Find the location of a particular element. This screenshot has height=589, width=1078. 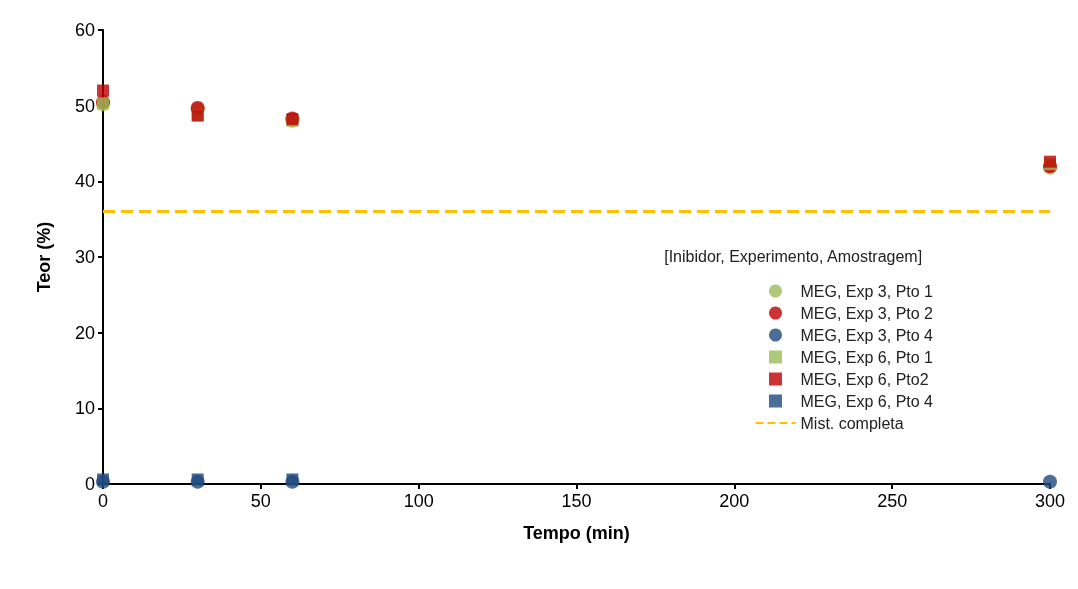

y-tick-label: 60 is located at coordinates (84, 30).